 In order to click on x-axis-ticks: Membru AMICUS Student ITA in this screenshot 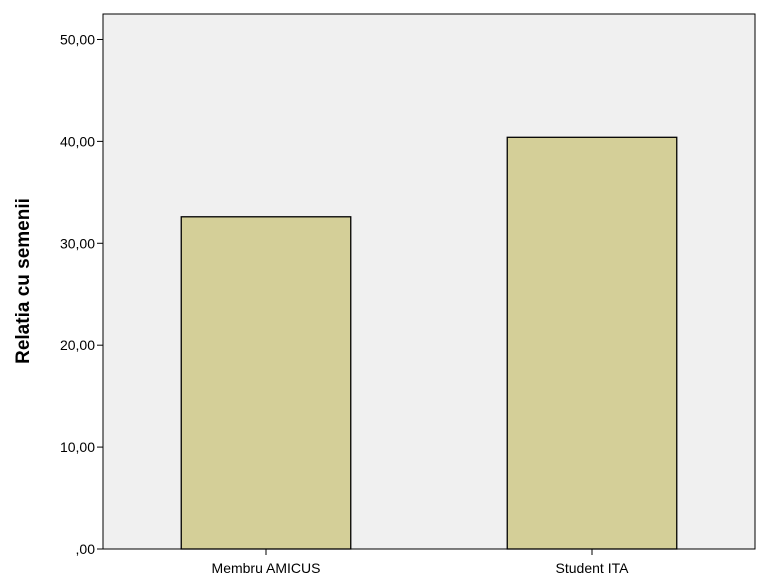, I will do `click(421, 562)`.